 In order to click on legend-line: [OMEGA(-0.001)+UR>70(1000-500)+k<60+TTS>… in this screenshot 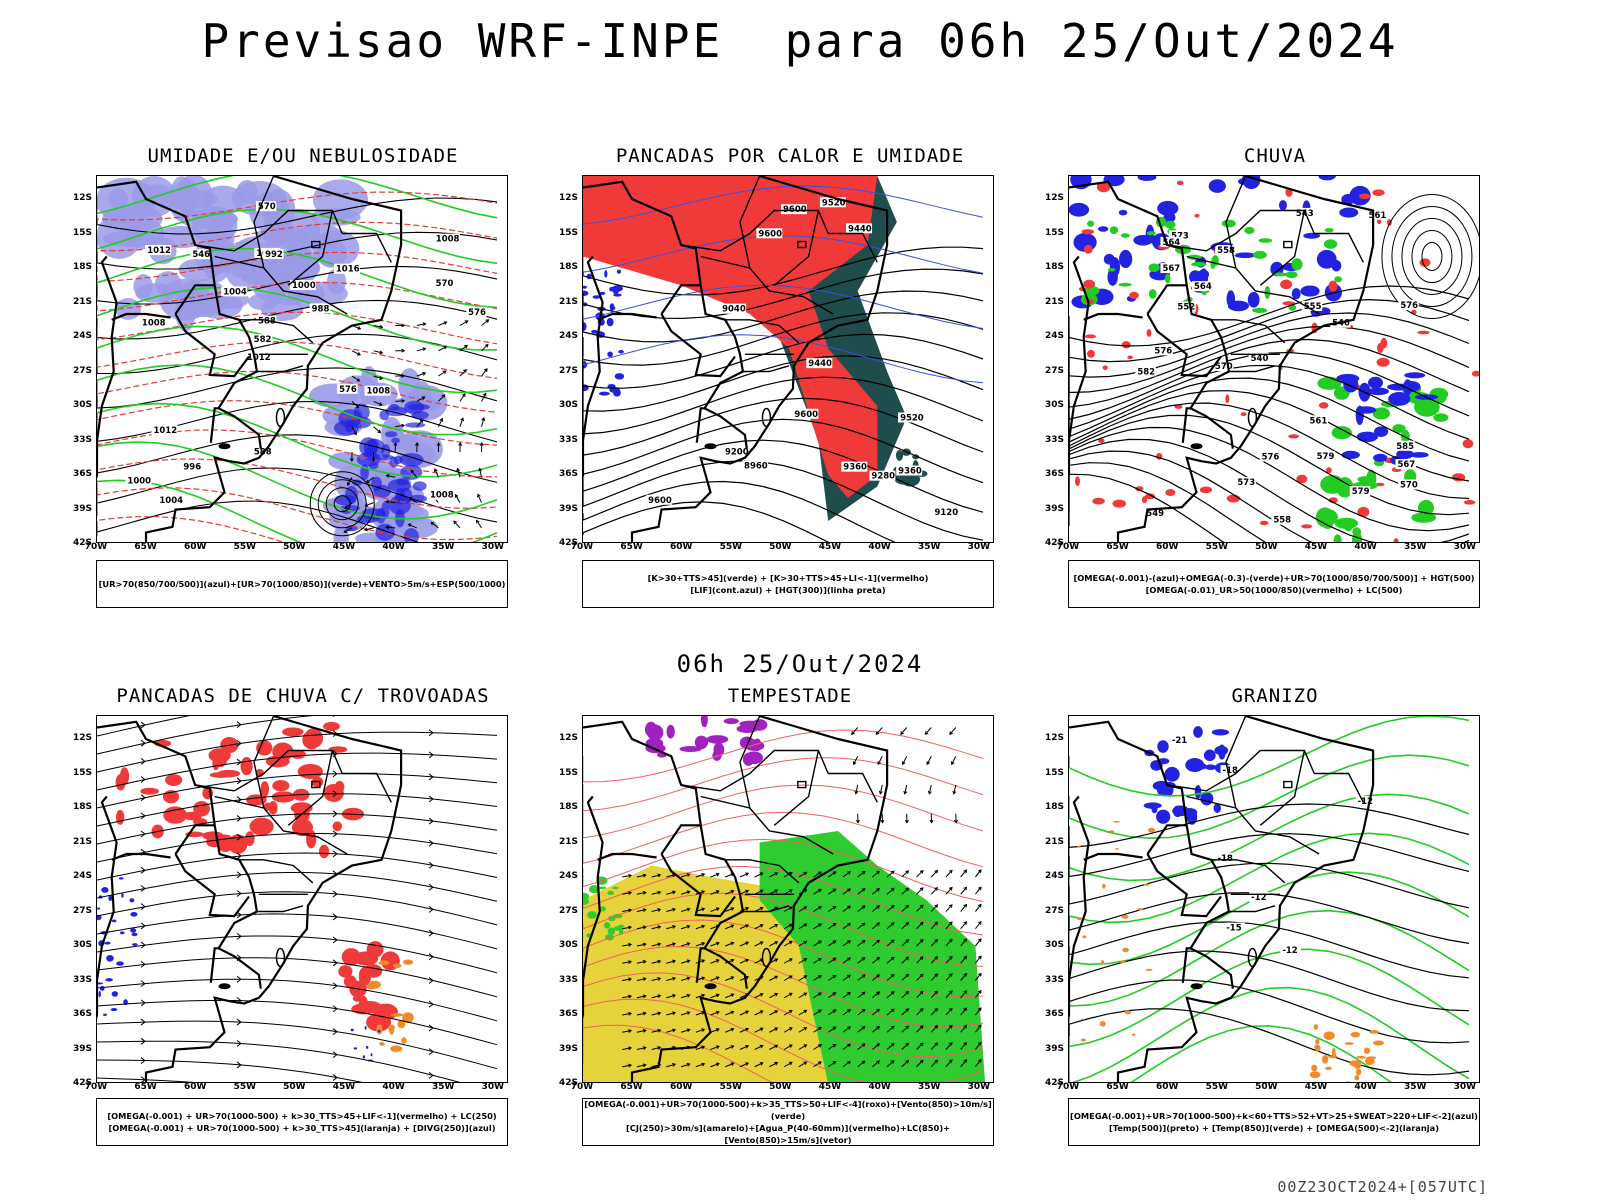, I will do `click(1274, 1116)`.